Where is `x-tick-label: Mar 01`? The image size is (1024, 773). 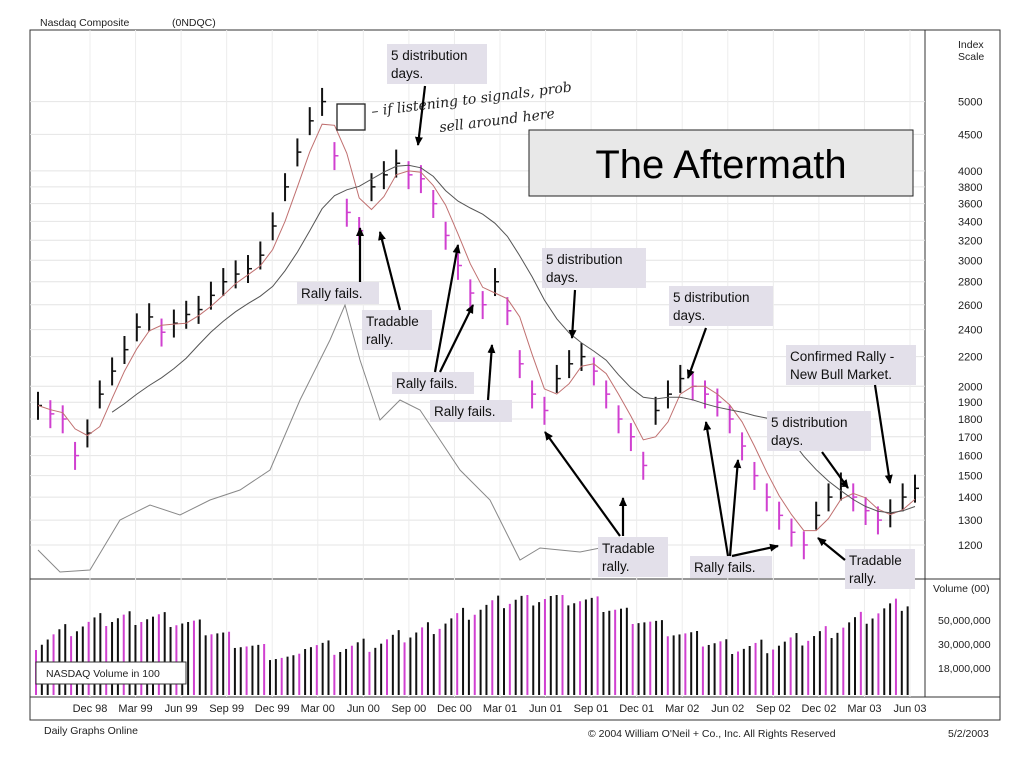 x-tick-label: Mar 01 is located at coordinates (500, 709).